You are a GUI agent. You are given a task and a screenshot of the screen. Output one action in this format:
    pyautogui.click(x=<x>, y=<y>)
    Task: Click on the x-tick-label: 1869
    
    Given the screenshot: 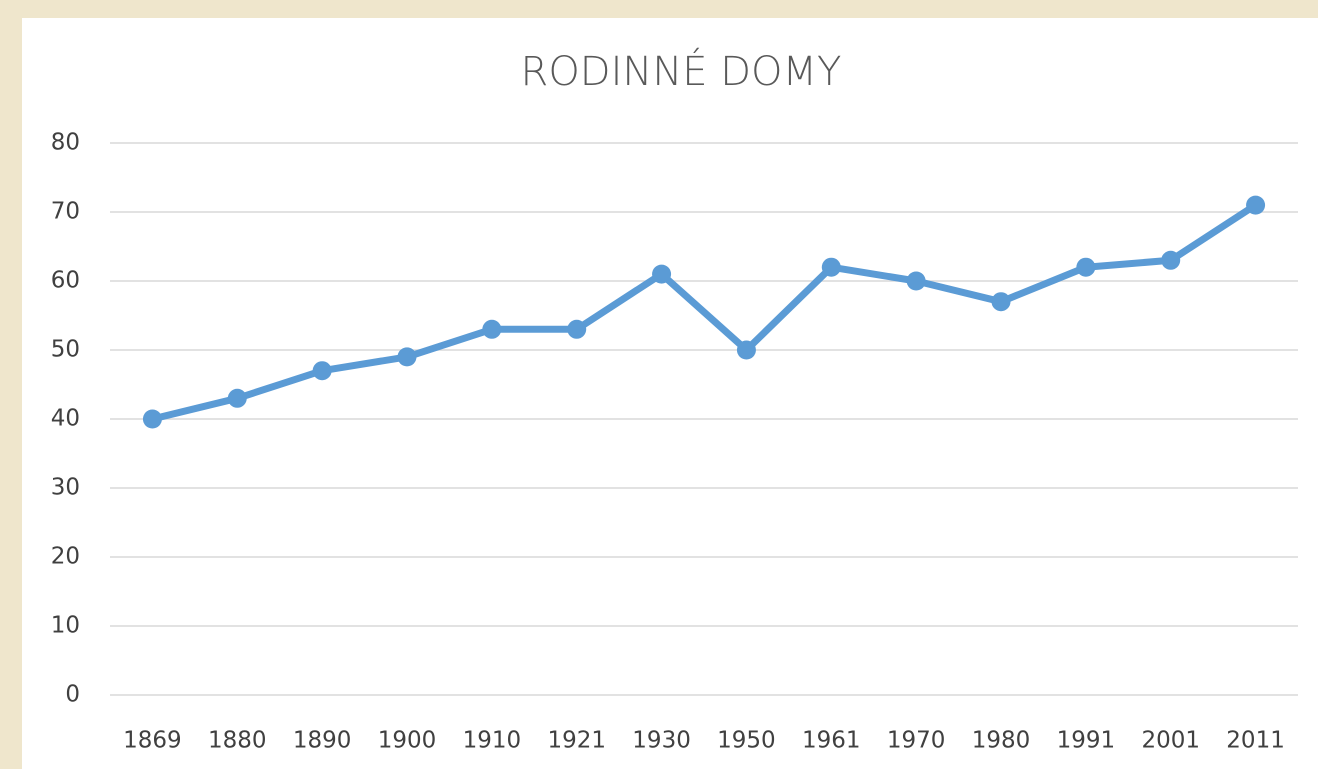 What is the action you would take?
    pyautogui.click(x=152, y=741)
    